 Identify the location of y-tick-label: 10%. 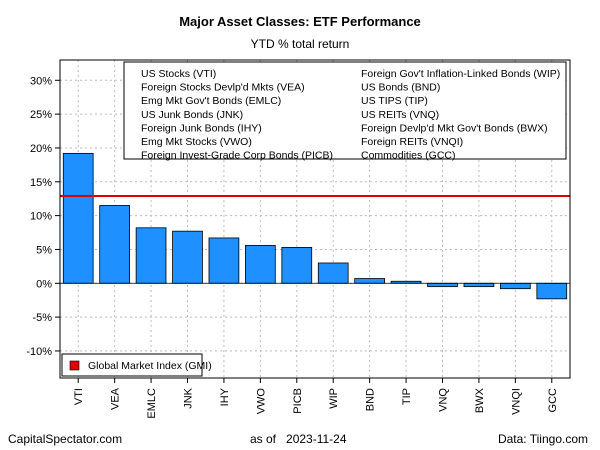
(41, 217).